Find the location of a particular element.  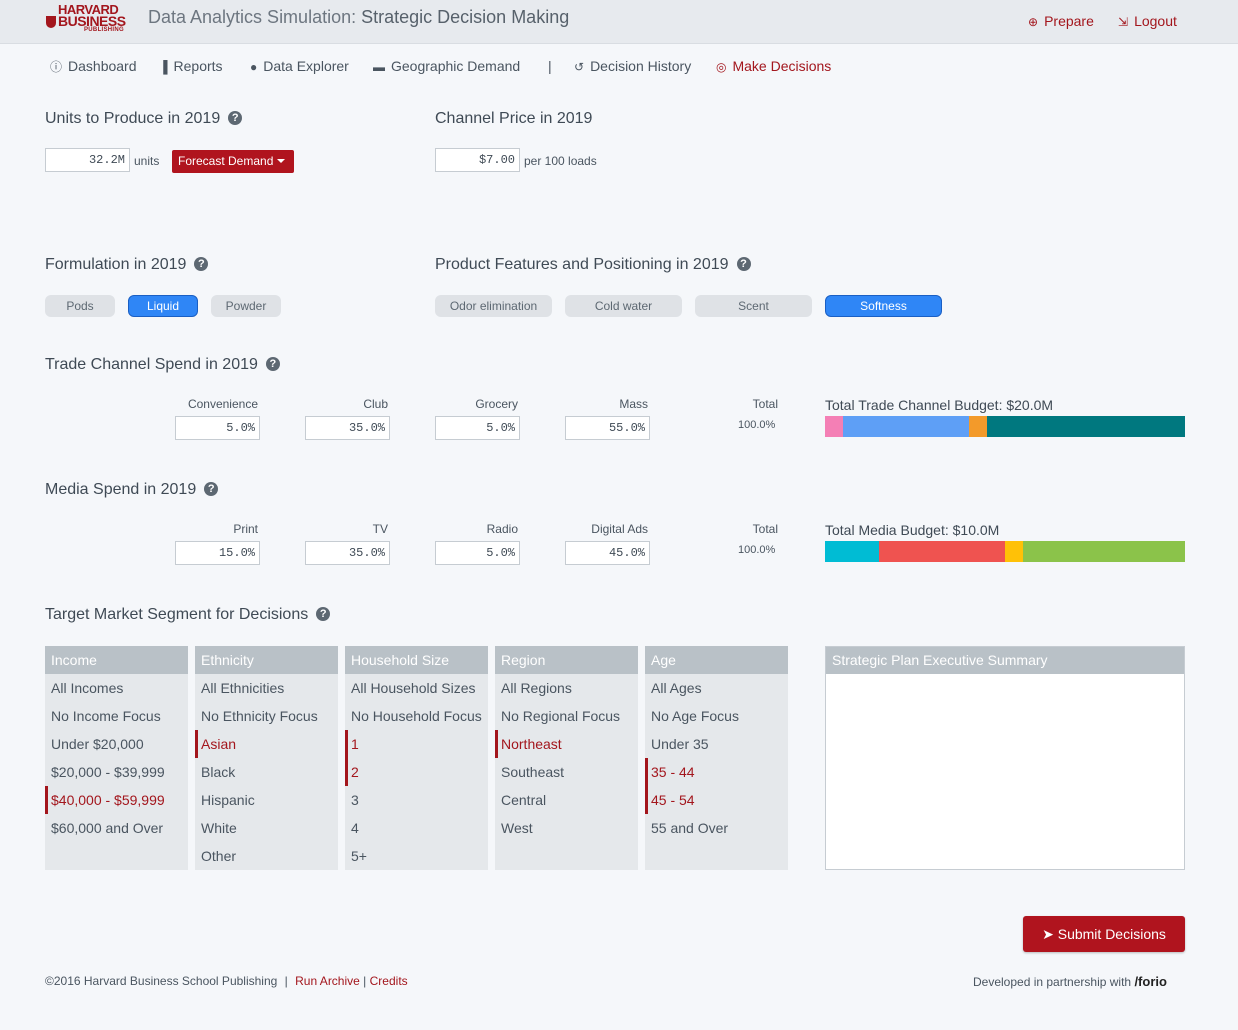

prepare-link: ⊕ Prepare is located at coordinates (1061, 21).